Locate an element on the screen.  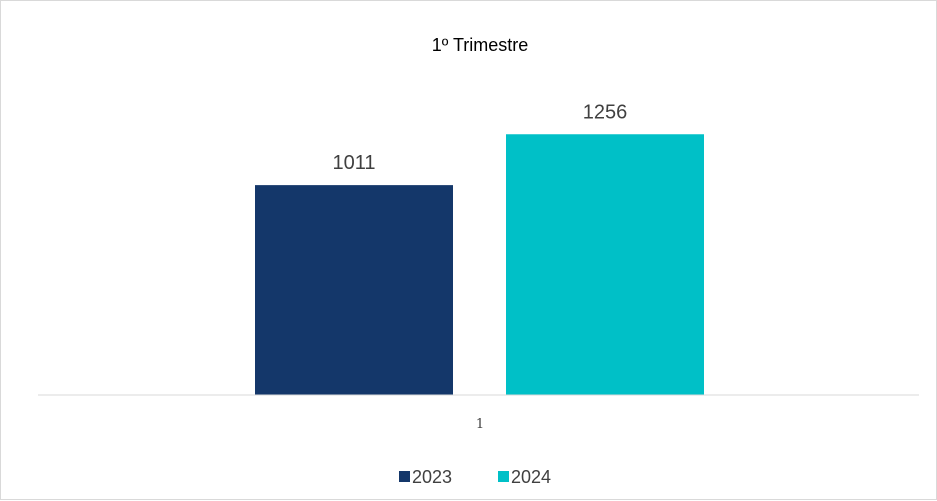
x-tick-group: 1 is located at coordinates (480, 424).